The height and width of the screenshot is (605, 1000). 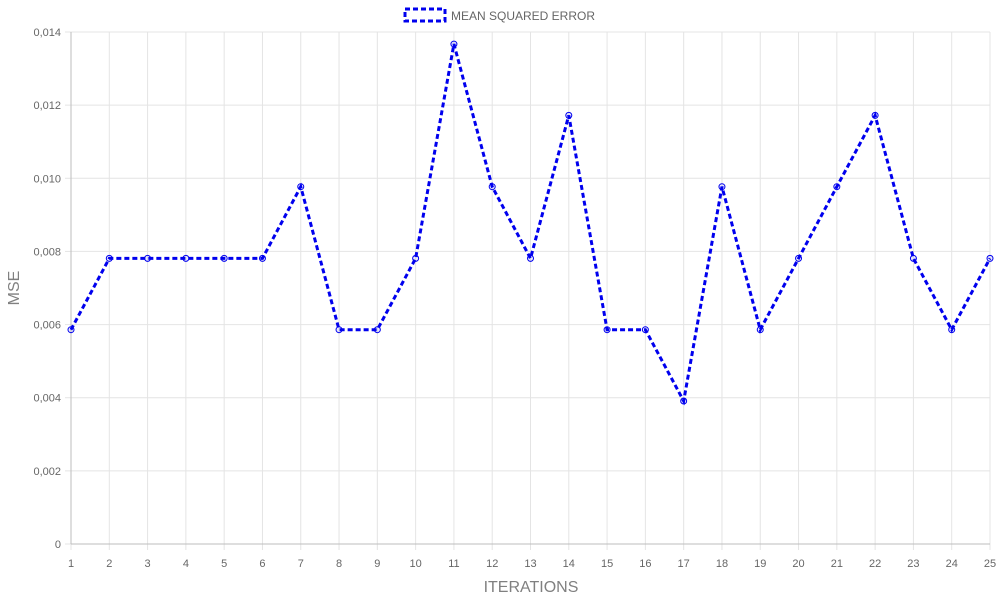 I want to click on y-tick-label: 0,004, so click(x=47, y=399).